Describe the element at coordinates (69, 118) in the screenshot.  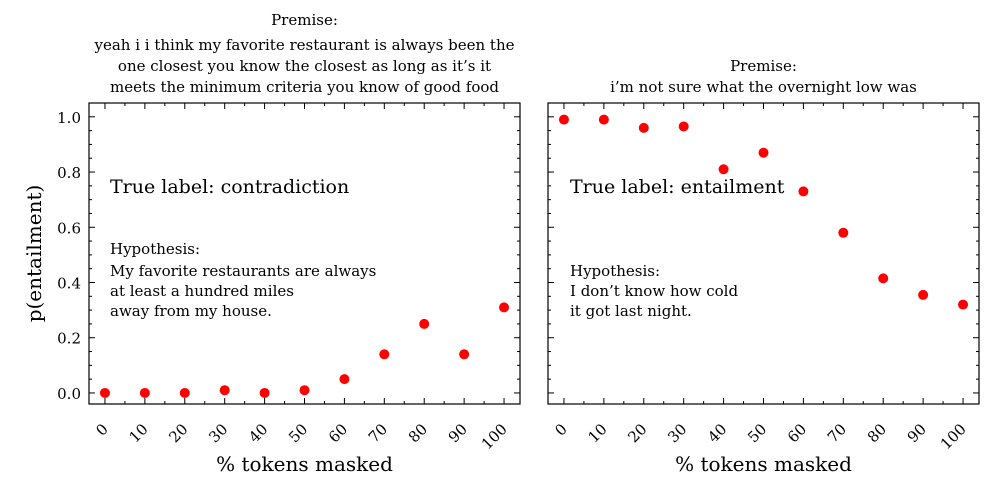
I see `panel1-ytick-label: 1.0` at that location.